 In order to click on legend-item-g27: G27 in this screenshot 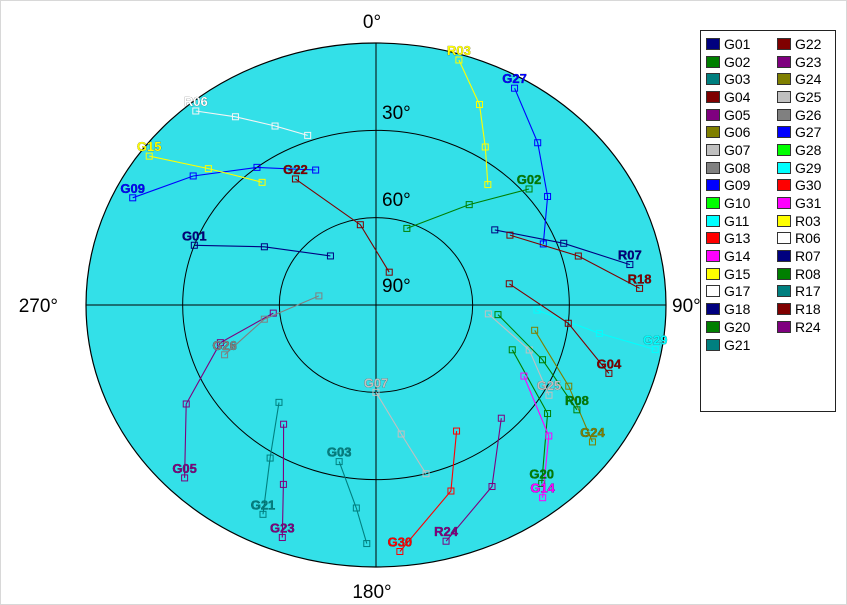, I will do `click(799, 132)`.